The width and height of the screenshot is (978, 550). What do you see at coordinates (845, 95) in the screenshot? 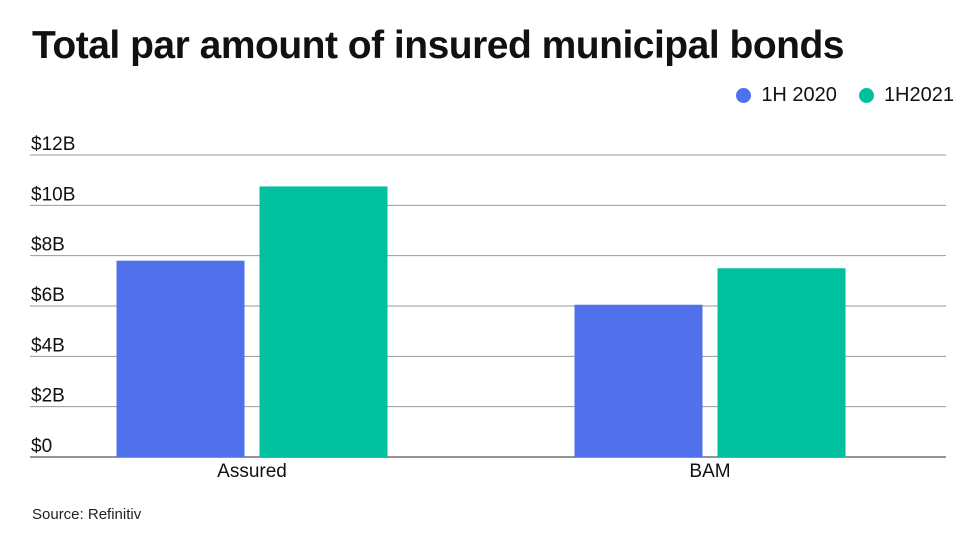
I see `legend: 1H 2020 1H2021` at bounding box center [845, 95].